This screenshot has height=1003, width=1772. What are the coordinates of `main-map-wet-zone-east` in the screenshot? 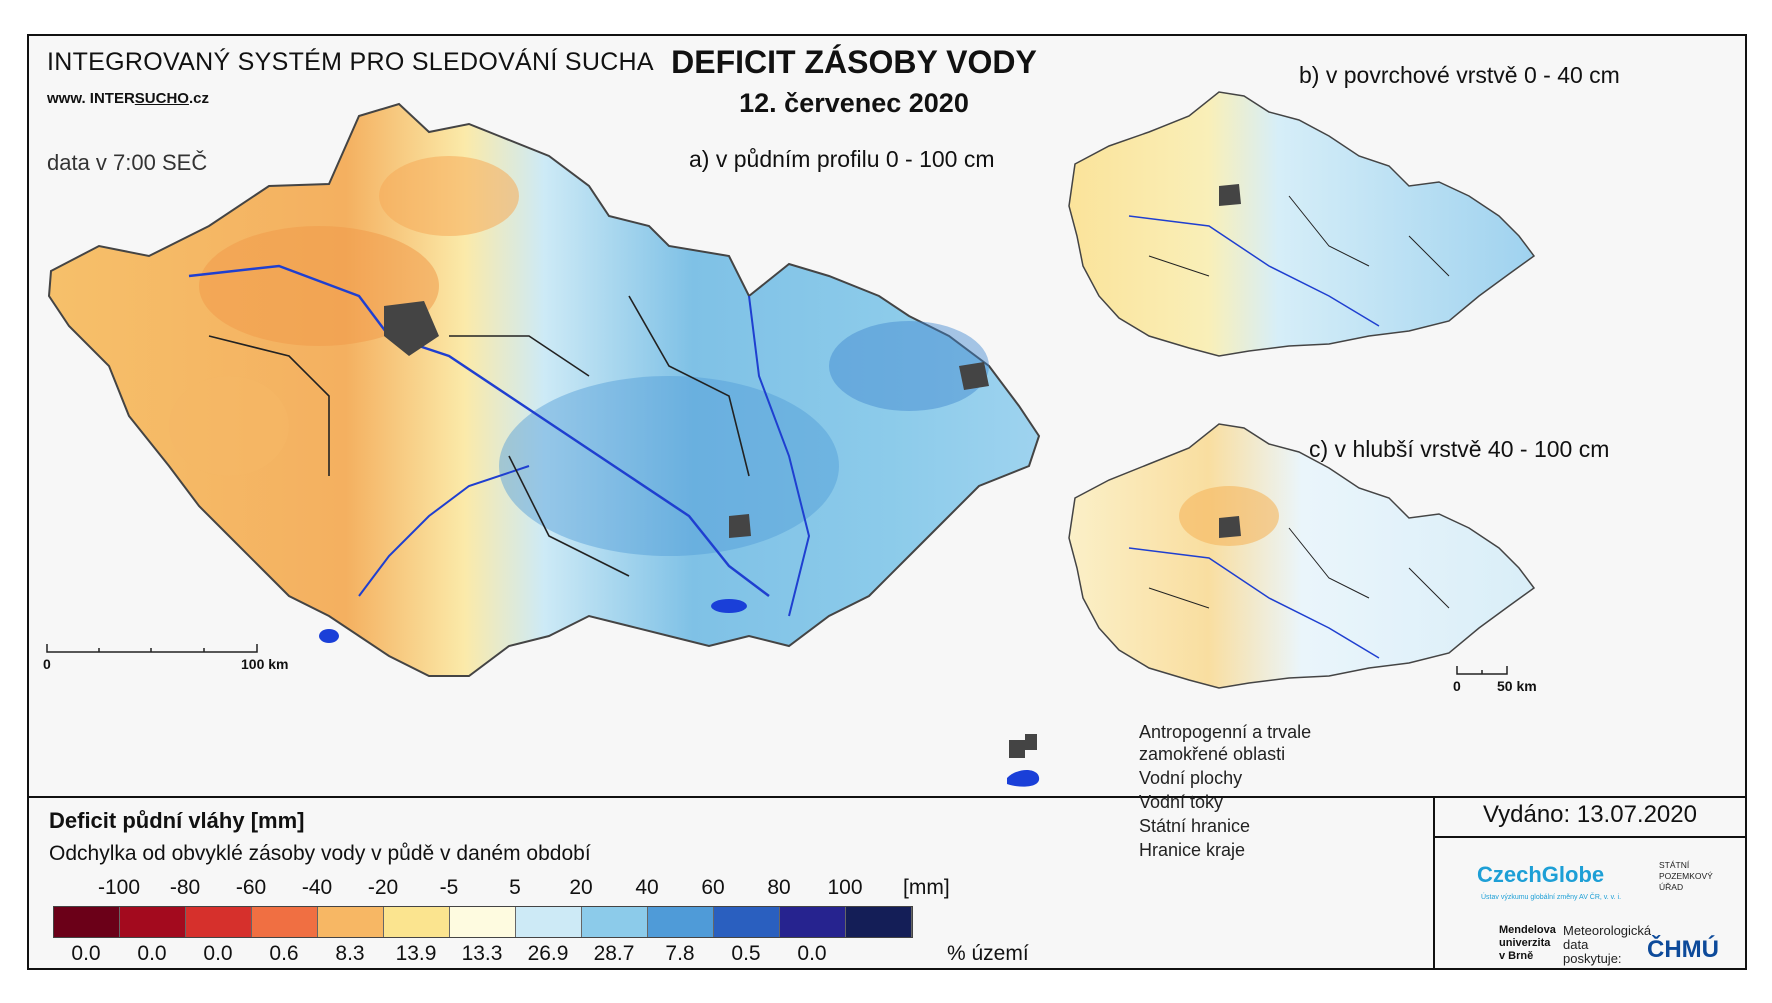 It's located at (909, 366).